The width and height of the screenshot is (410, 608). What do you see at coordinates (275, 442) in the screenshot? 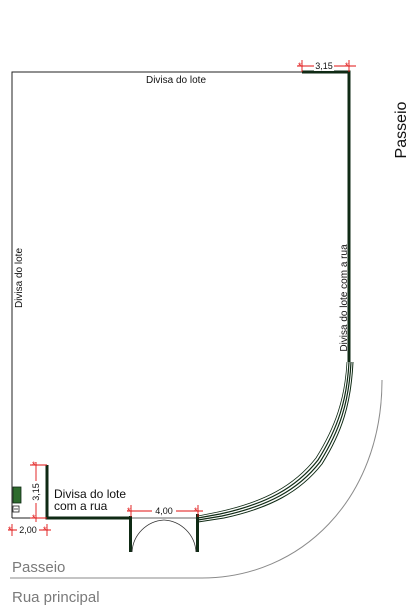
I see `curved-wall` at bounding box center [275, 442].